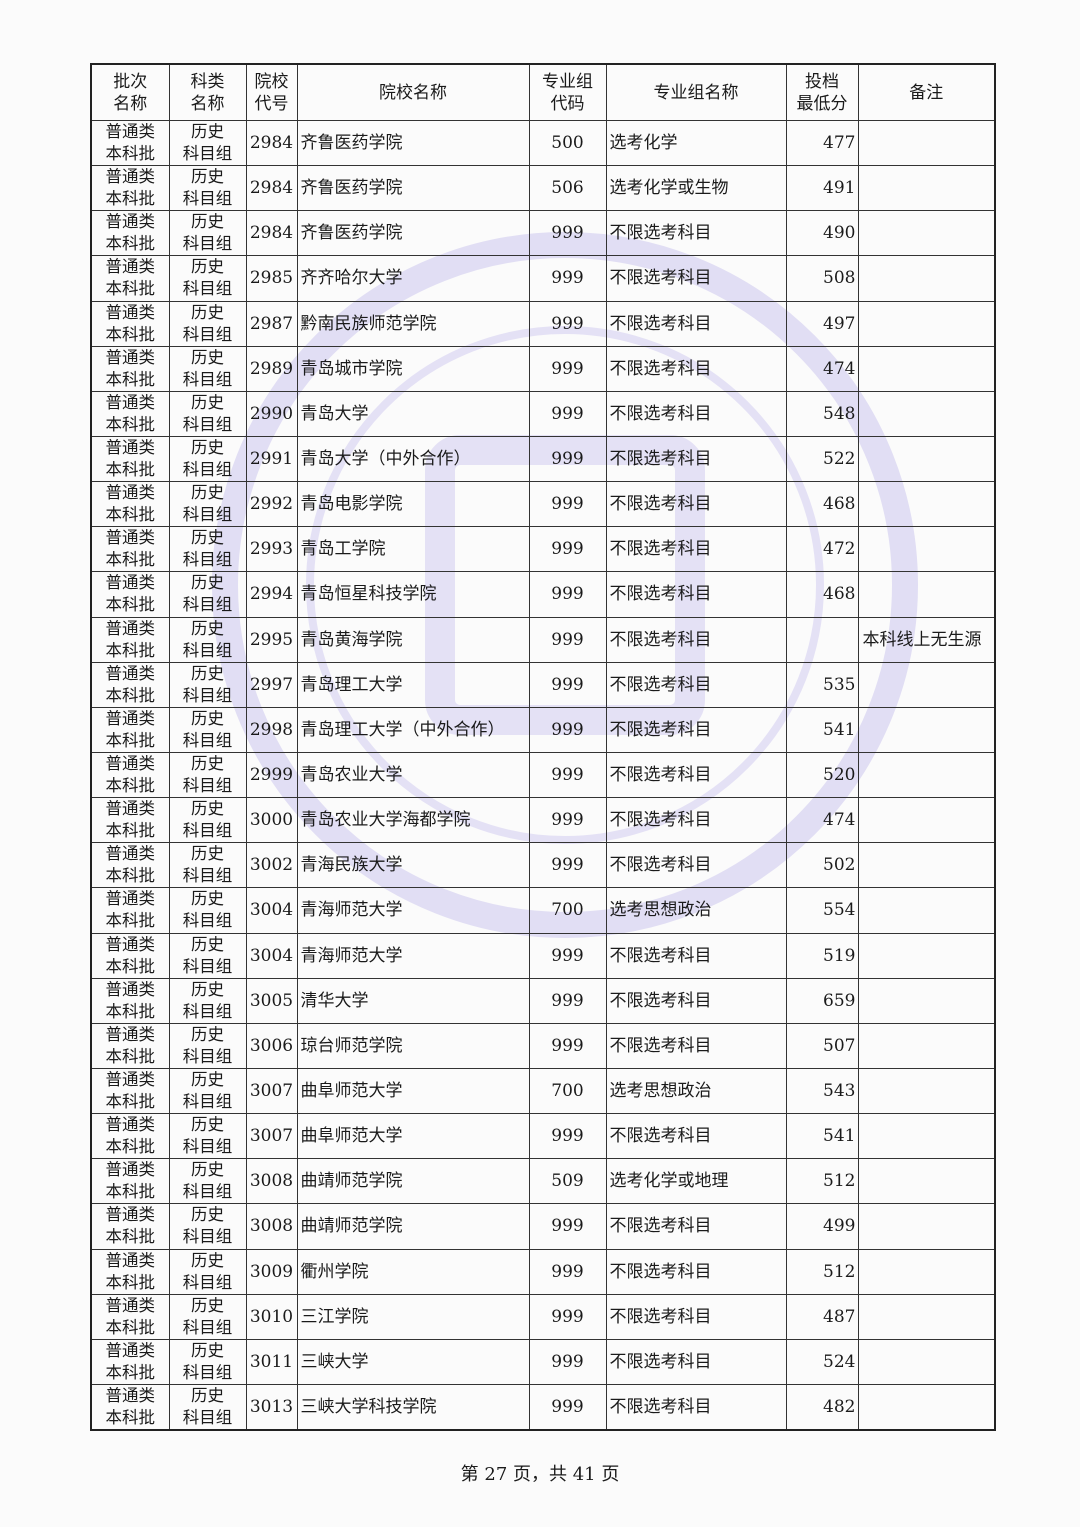 Image resolution: width=1080 pixels, height=1527 pixels. I want to click on cell-school-name: 青岛黄海学院, so click(413, 639).